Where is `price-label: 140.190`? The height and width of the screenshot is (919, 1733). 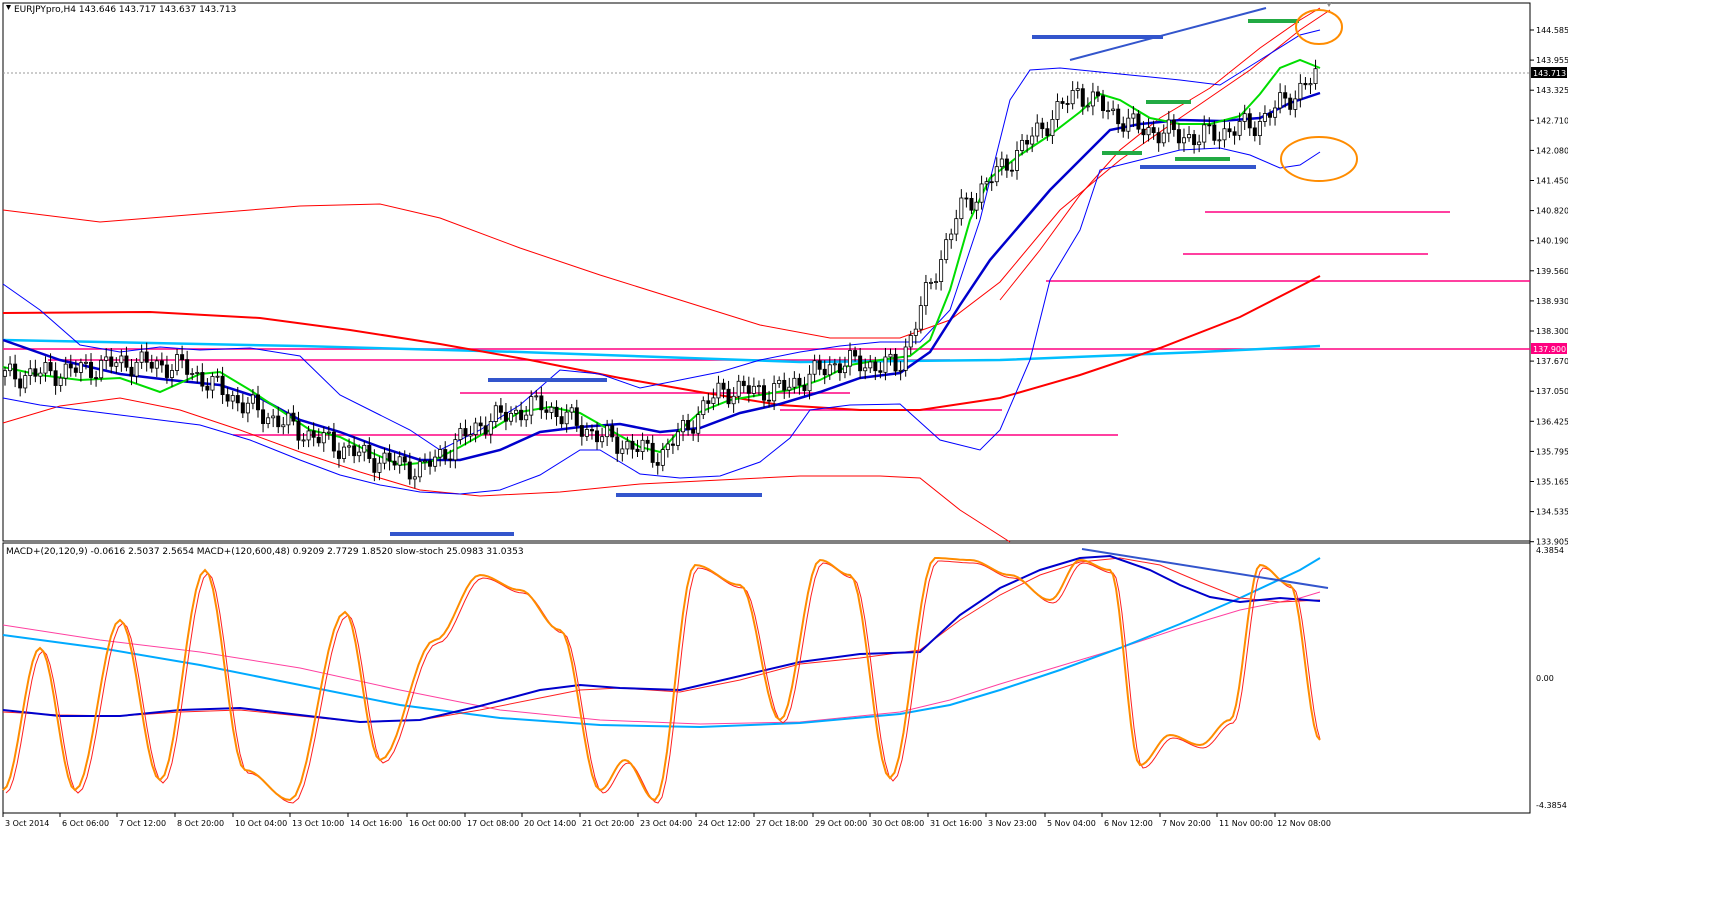 price-label: 140.190 is located at coordinates (1552, 241).